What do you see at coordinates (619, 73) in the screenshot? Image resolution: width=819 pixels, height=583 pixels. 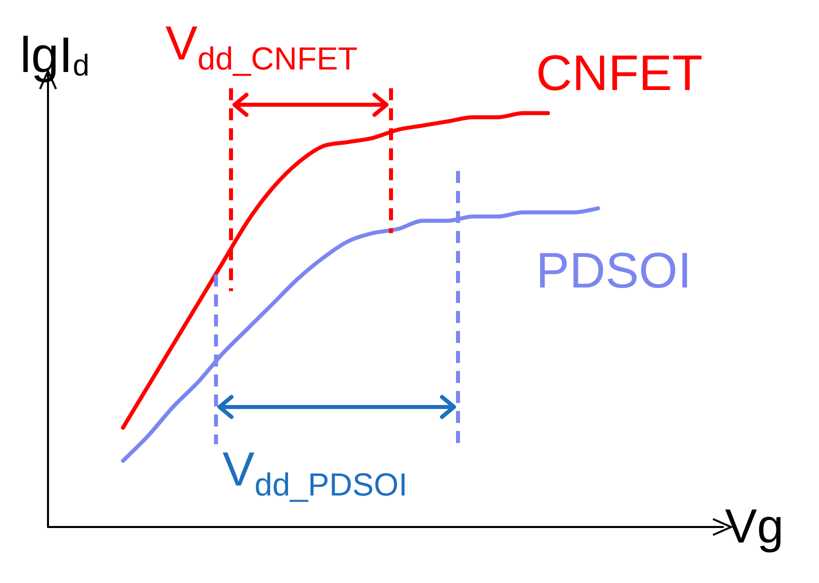 I see `series-label: CNFET` at bounding box center [619, 73].